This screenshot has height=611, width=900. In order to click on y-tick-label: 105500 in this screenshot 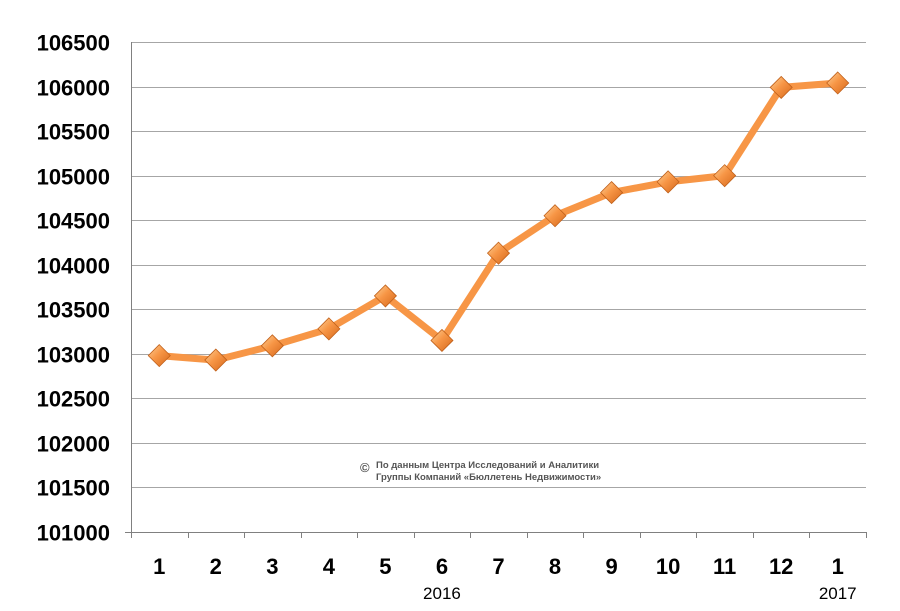, I will do `click(73, 132)`.